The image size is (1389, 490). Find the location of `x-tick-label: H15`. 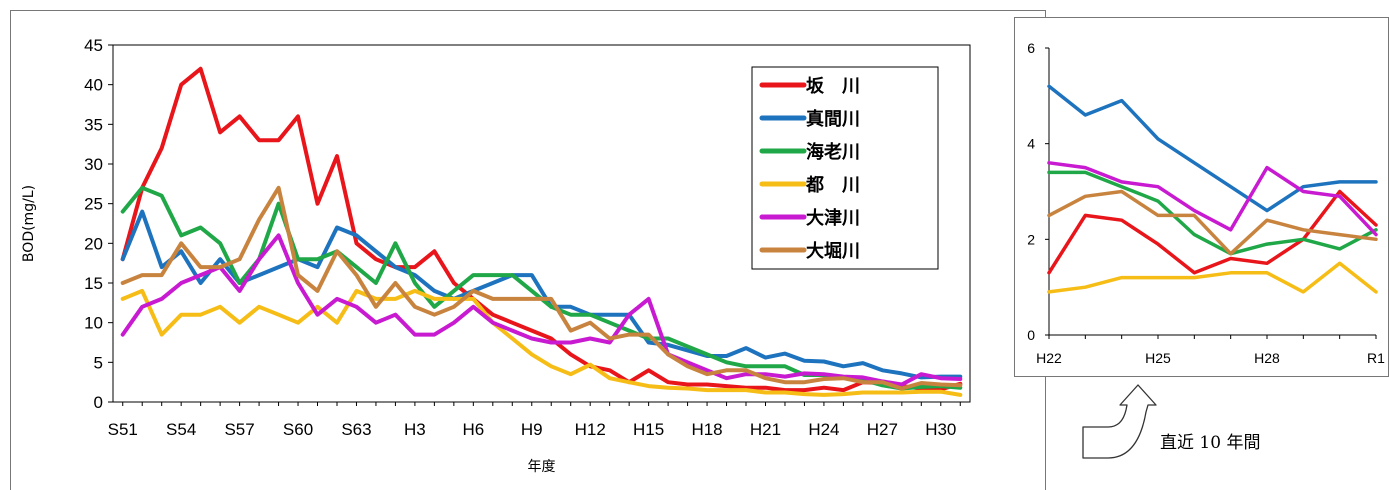

x-tick-label: H15 is located at coordinates (648, 429).